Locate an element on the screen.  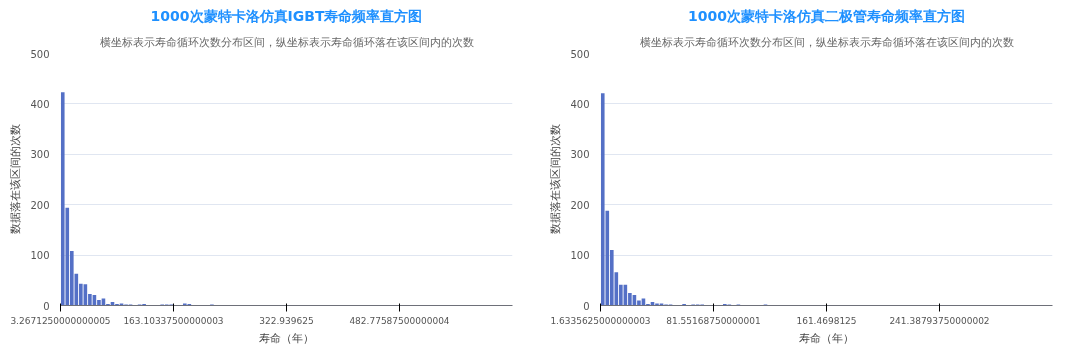
x-tick-label: 1.6335625000000003 is located at coordinates (600, 320).